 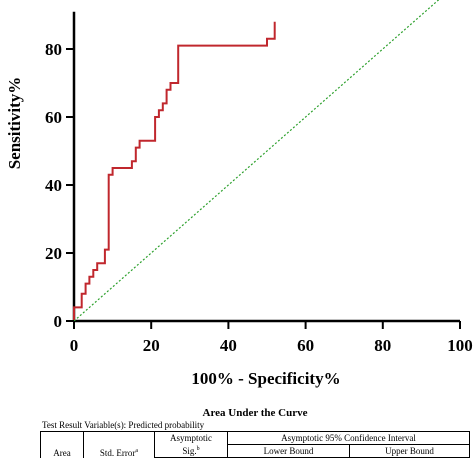 I want to click on header-ci: Asymptotic 95% Confidence Interval, so click(x=348, y=438).